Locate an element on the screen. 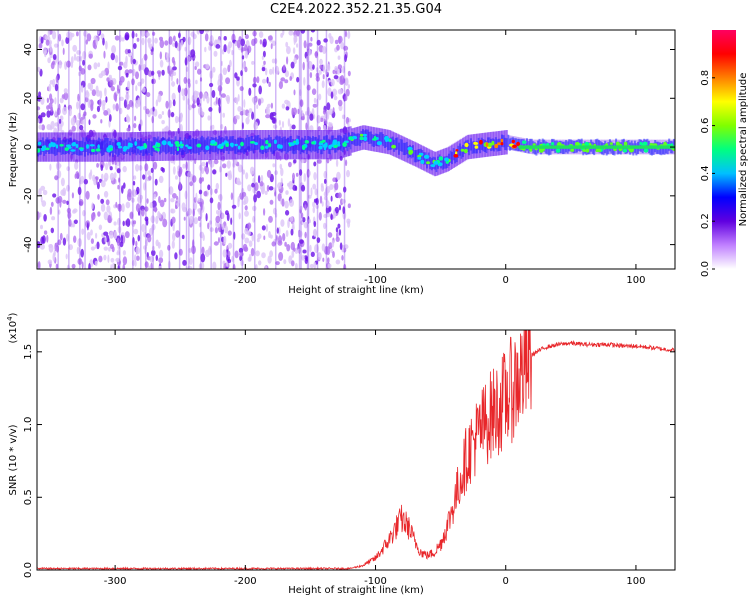 Image resolution: width=750 pixels, height=600 pixels. colorbar-tick-label: 0.6 is located at coordinates (705, 126).